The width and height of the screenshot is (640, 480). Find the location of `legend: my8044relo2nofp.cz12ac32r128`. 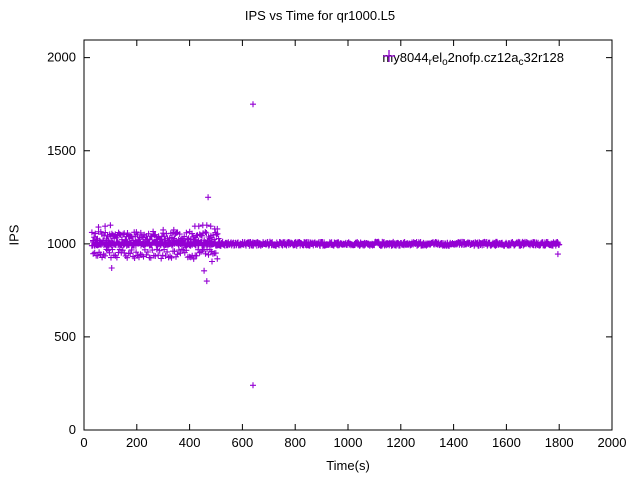

legend: my8044relo2nofp.cz12ac32r128 is located at coordinates (485, 58).